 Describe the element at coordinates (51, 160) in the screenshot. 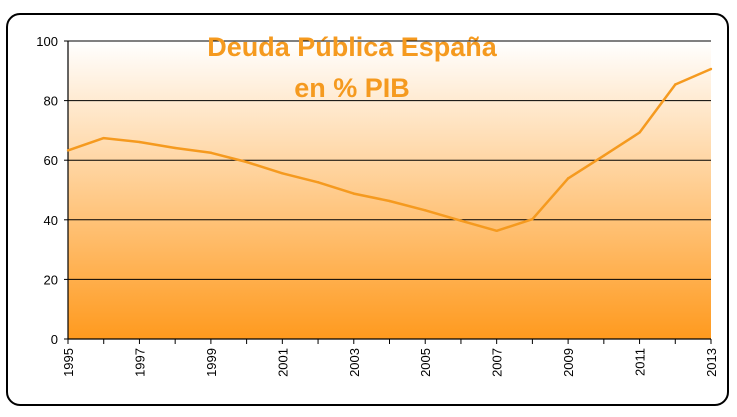

I see `y-tick-label: 60` at that location.